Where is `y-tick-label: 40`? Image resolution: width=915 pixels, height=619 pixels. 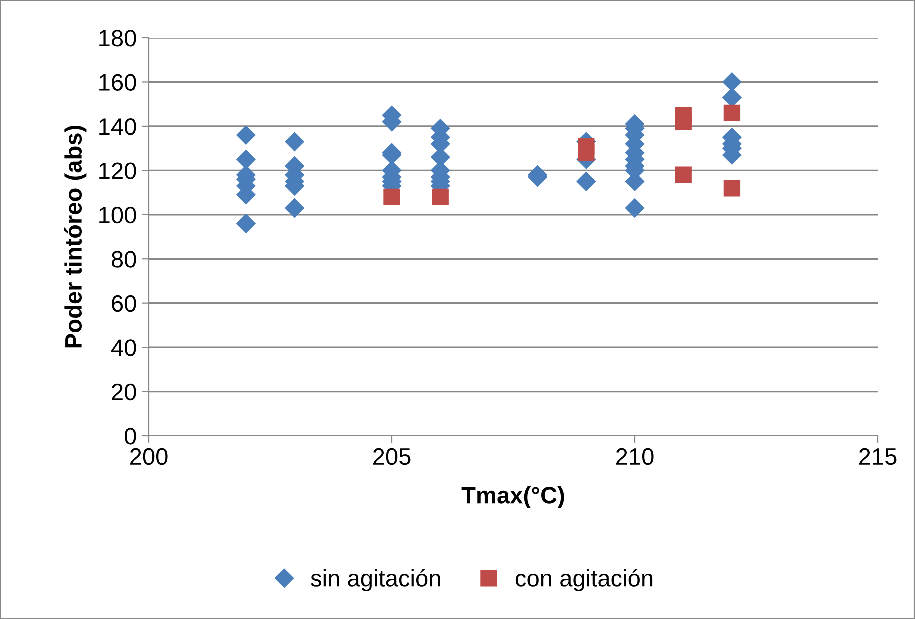 y-tick-label: 40 is located at coordinates (123, 348).